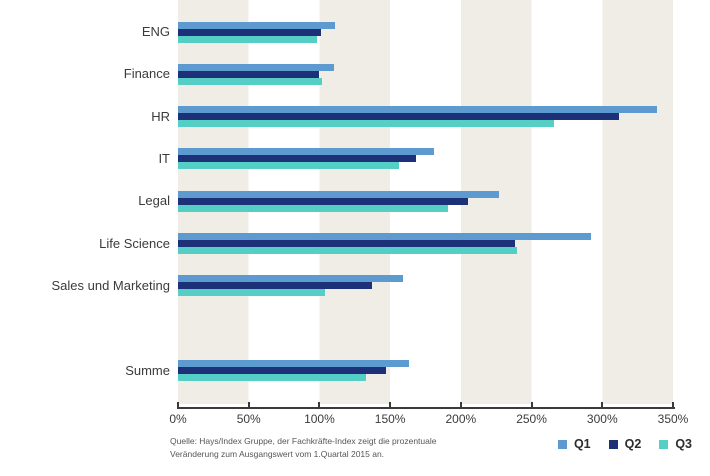 The height and width of the screenshot is (476, 710). What do you see at coordinates (390, 419) in the screenshot?
I see `x-tick-label-150: 150%` at bounding box center [390, 419].